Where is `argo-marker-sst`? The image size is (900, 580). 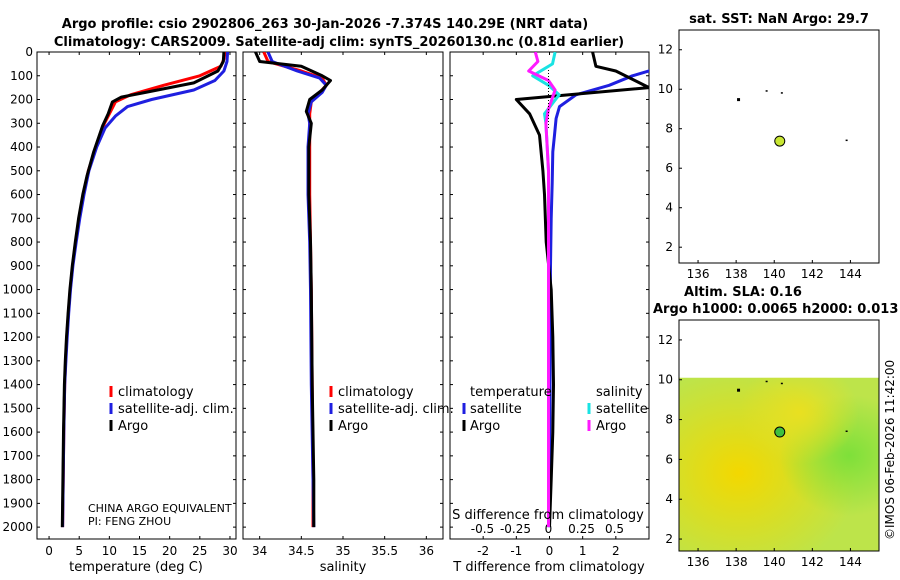 argo-marker-sst is located at coordinates (780, 141).